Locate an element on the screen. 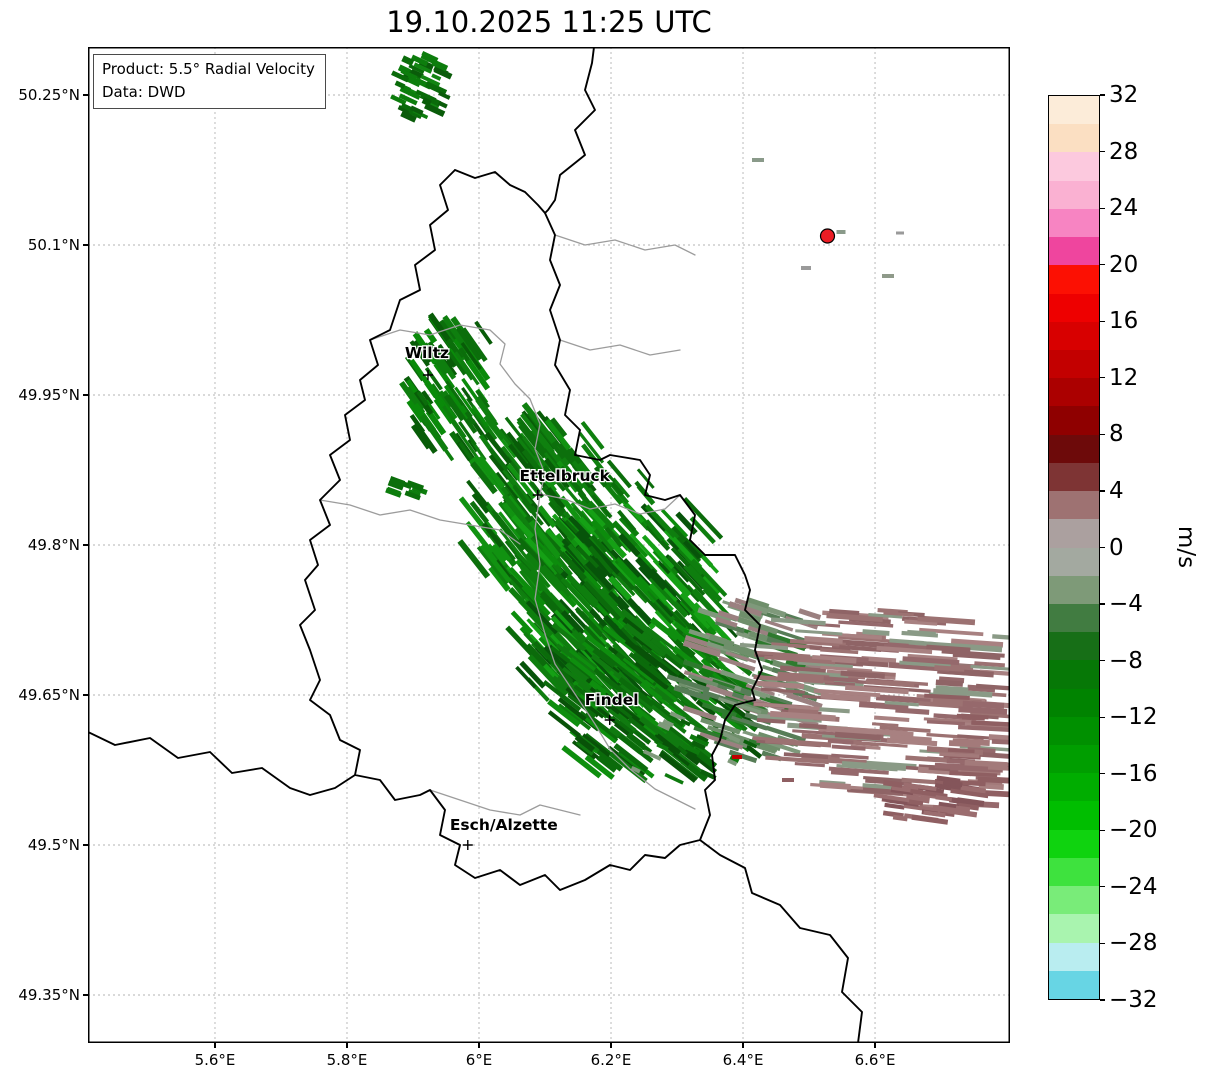 The image size is (1207, 1081). y-tick-label: 49.5°N is located at coordinates (53, 845).